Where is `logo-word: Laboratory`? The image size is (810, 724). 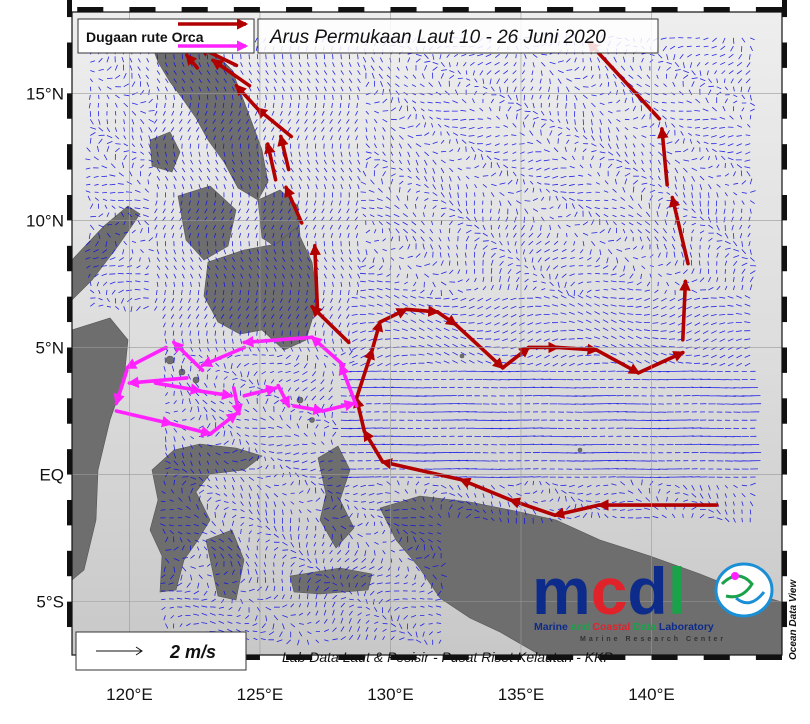
logo-word: Laboratory is located at coordinates (685, 627).